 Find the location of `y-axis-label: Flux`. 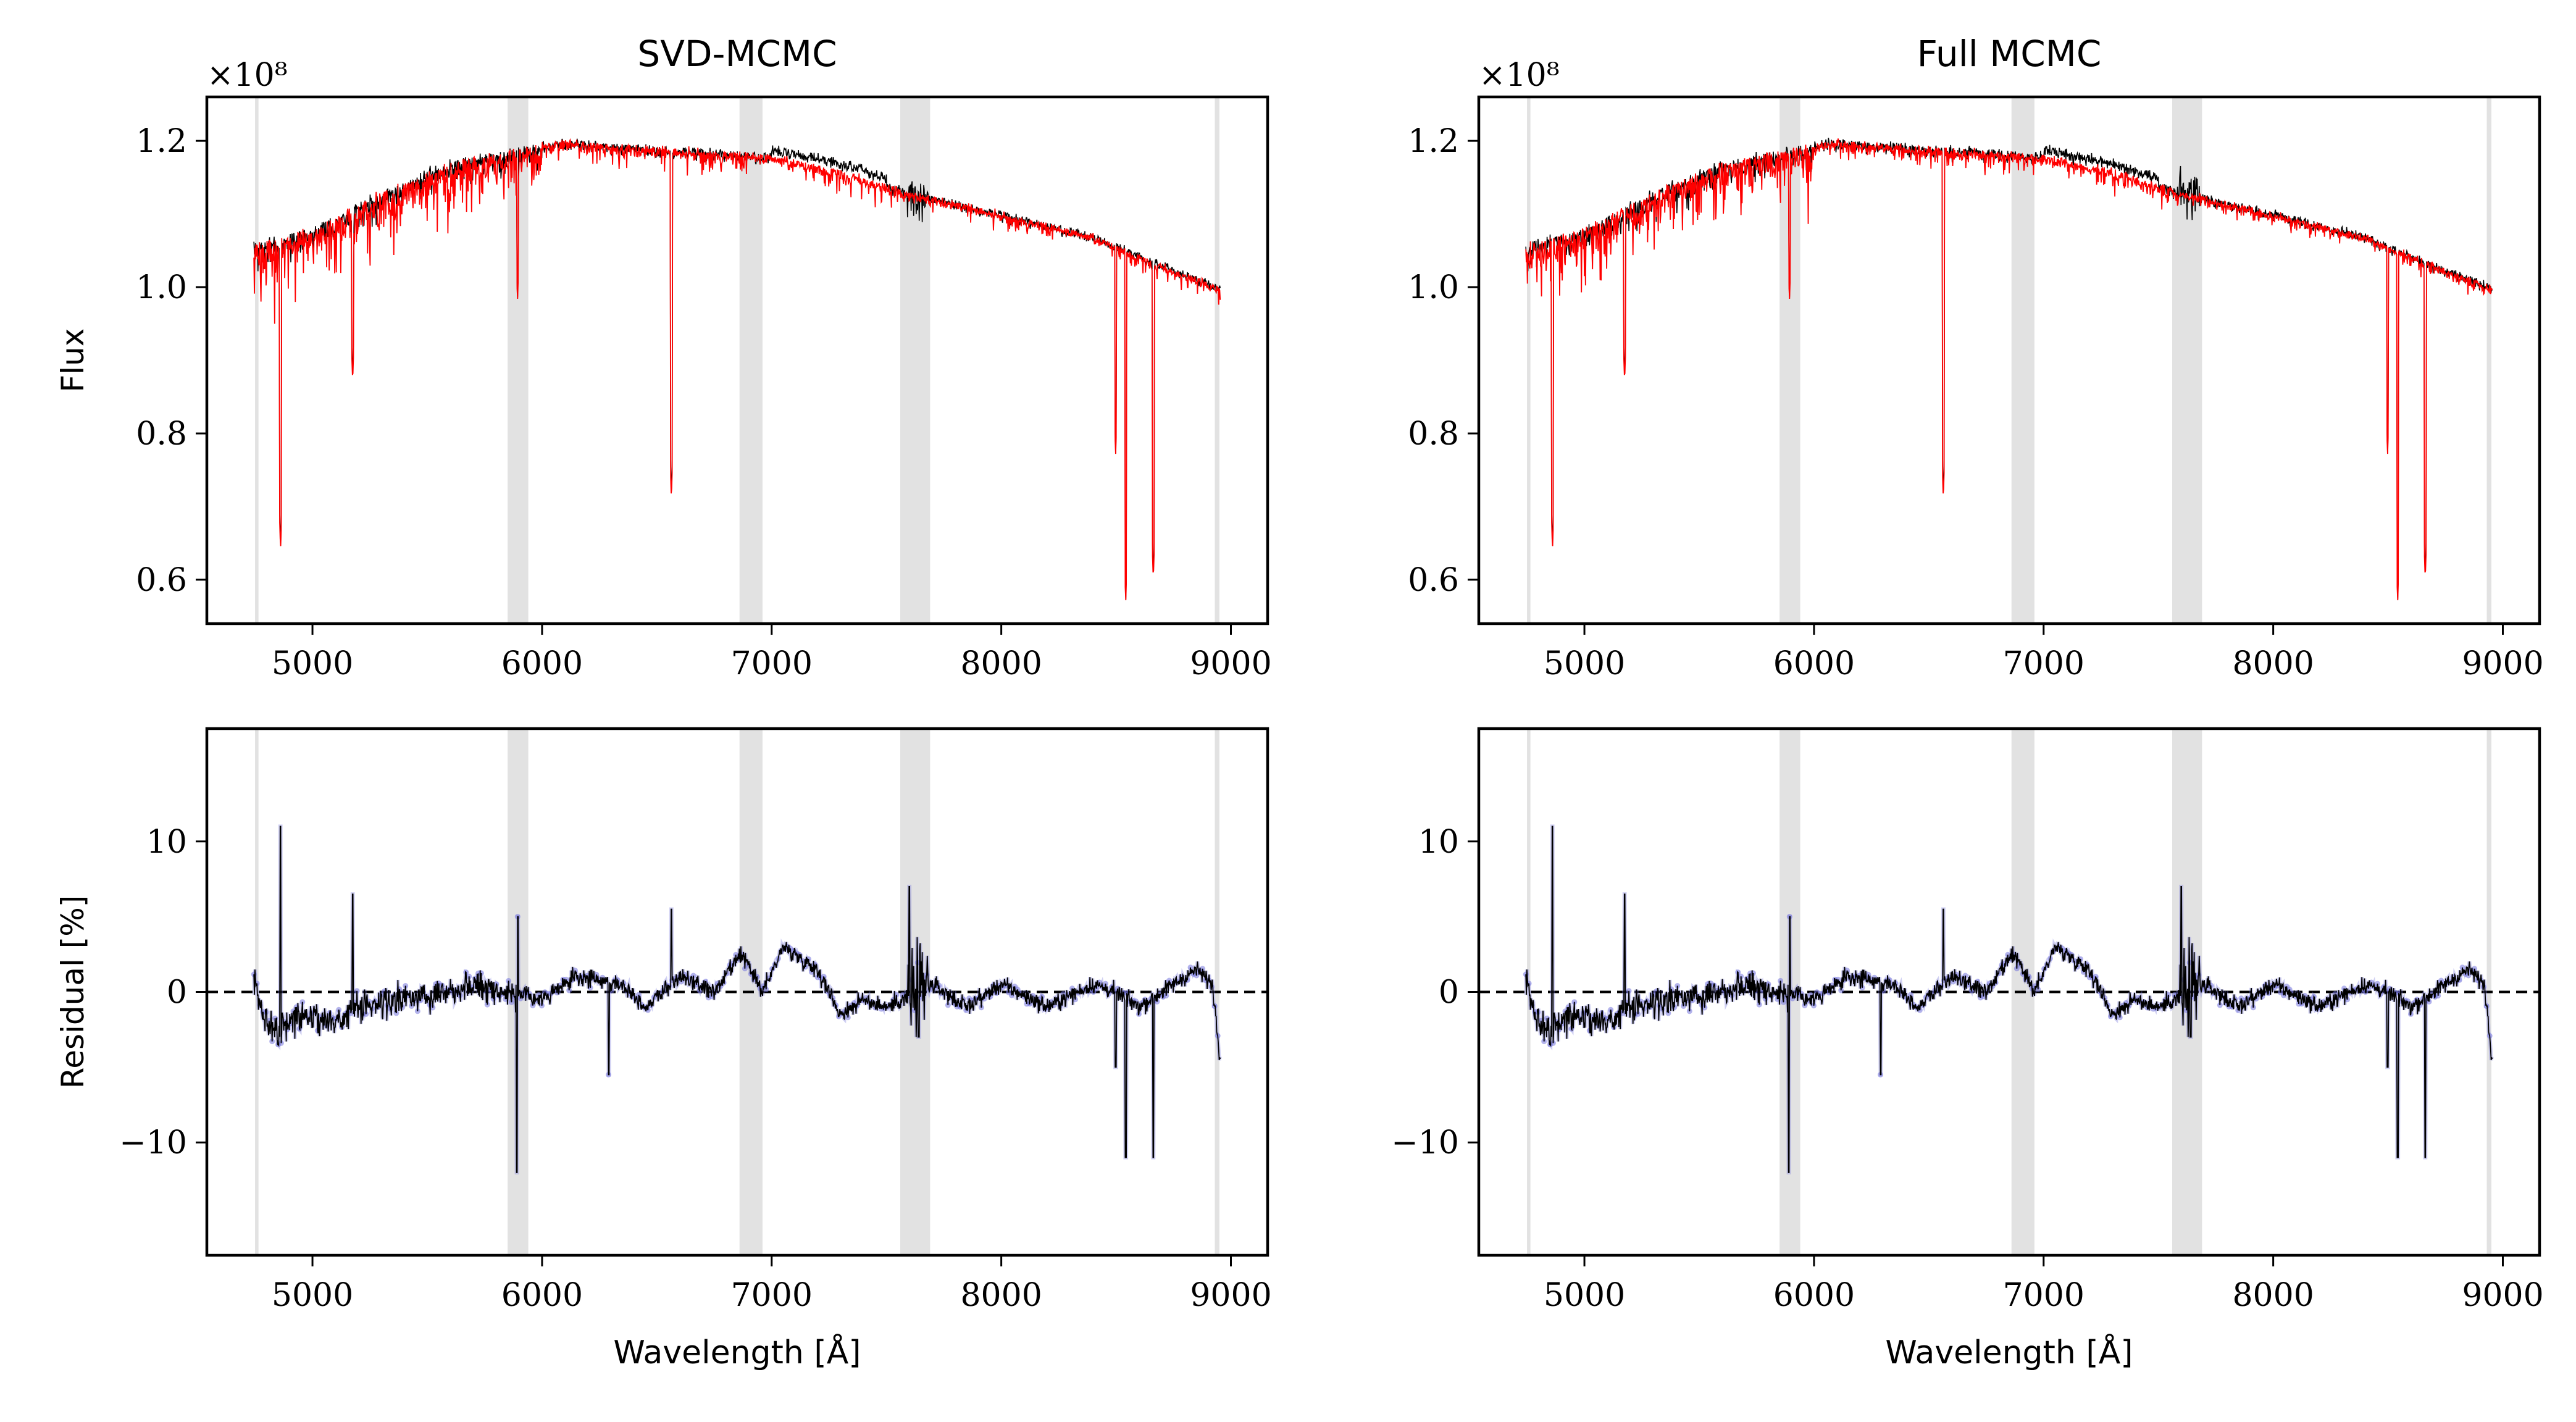

y-axis-label: Flux is located at coordinates (73, 360).